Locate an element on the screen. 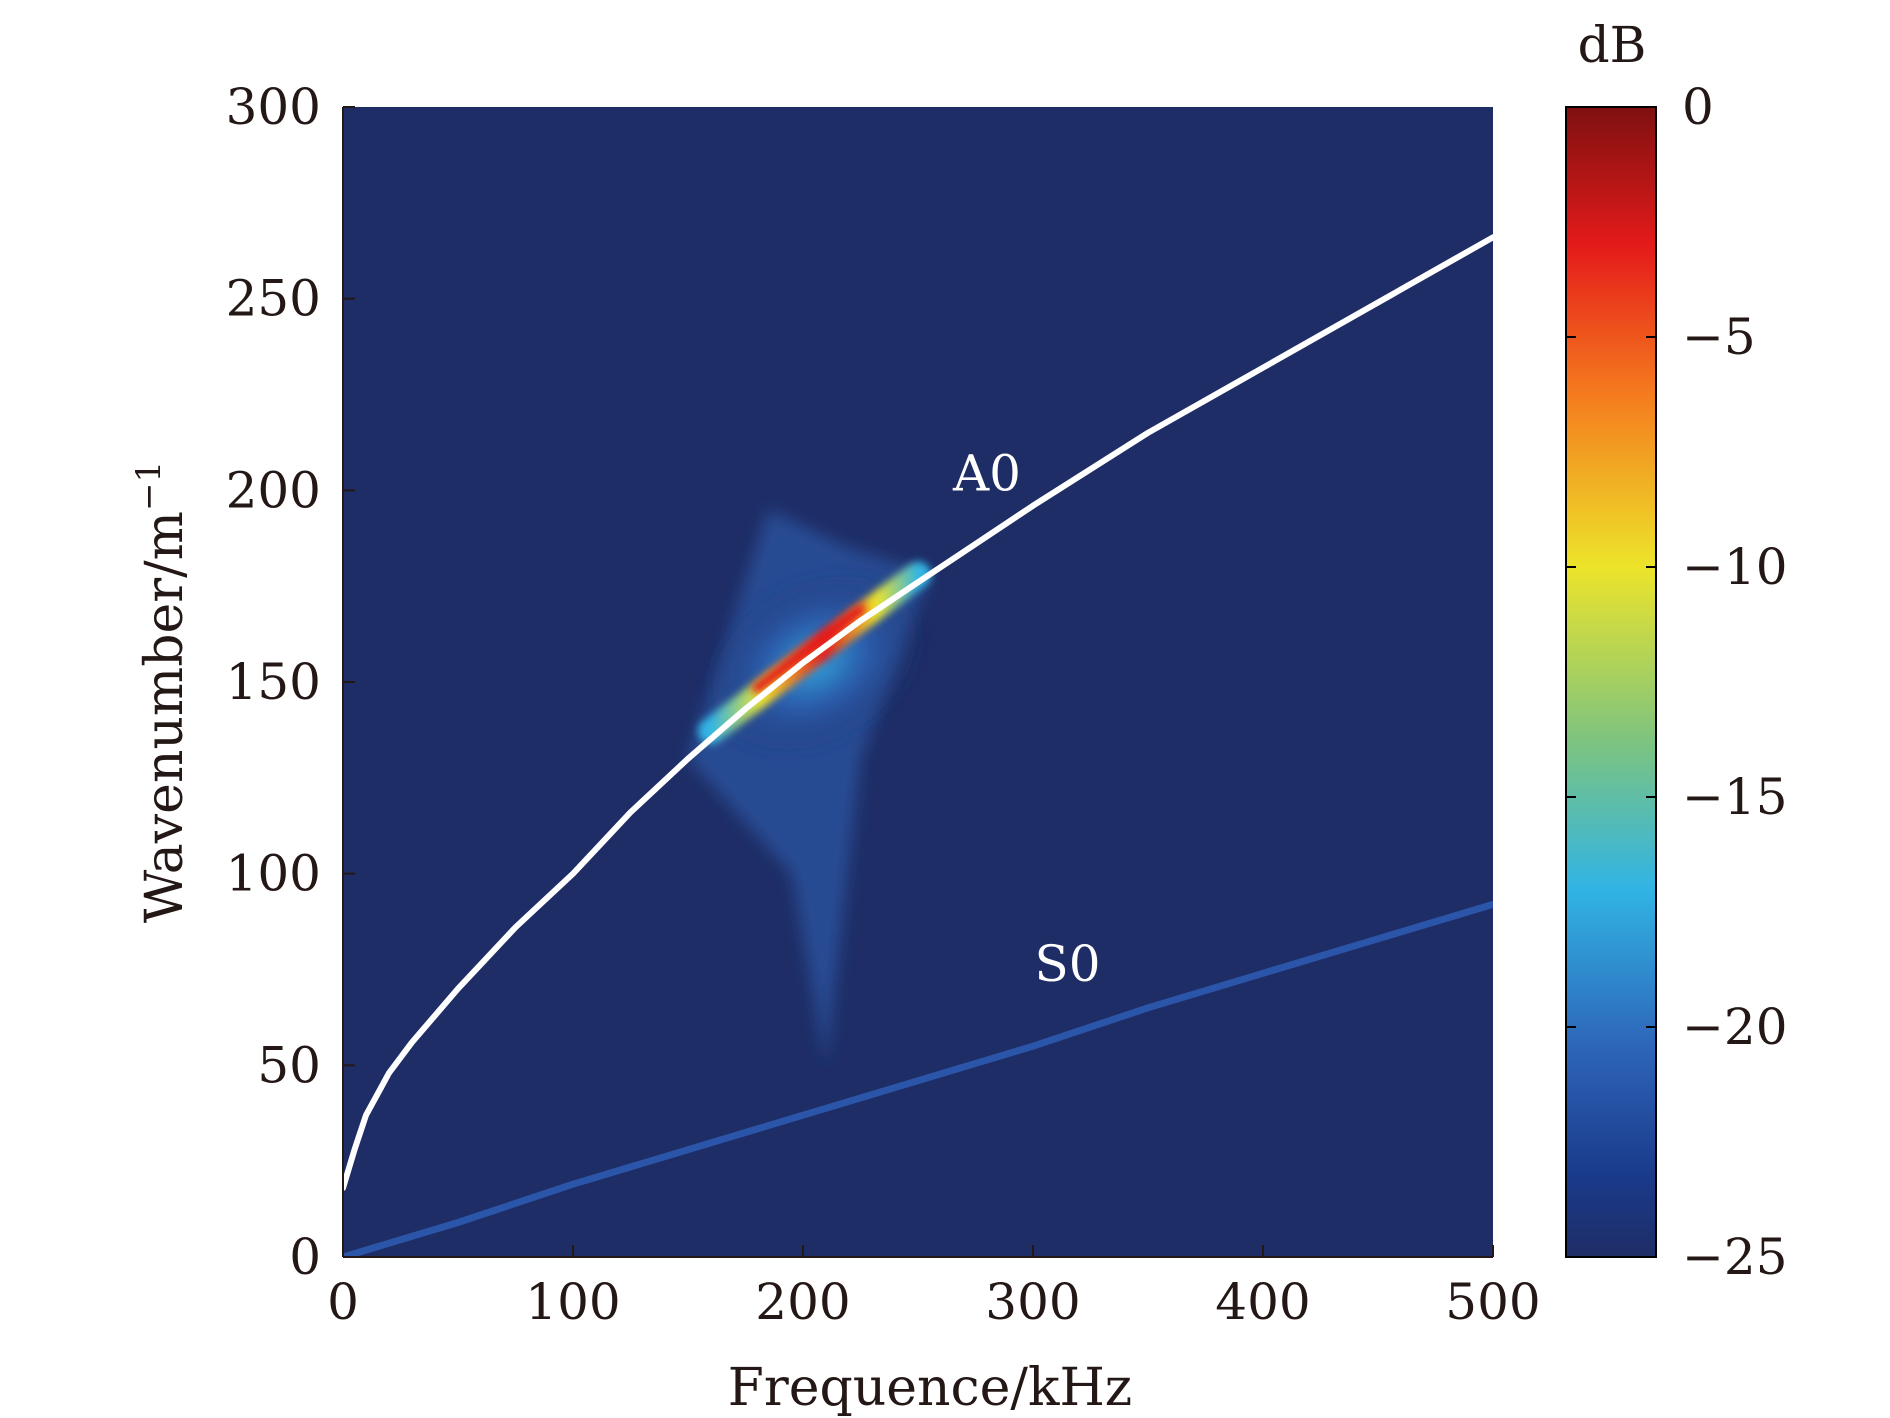  x-tick-label: 300 is located at coordinates (1032, 1302).